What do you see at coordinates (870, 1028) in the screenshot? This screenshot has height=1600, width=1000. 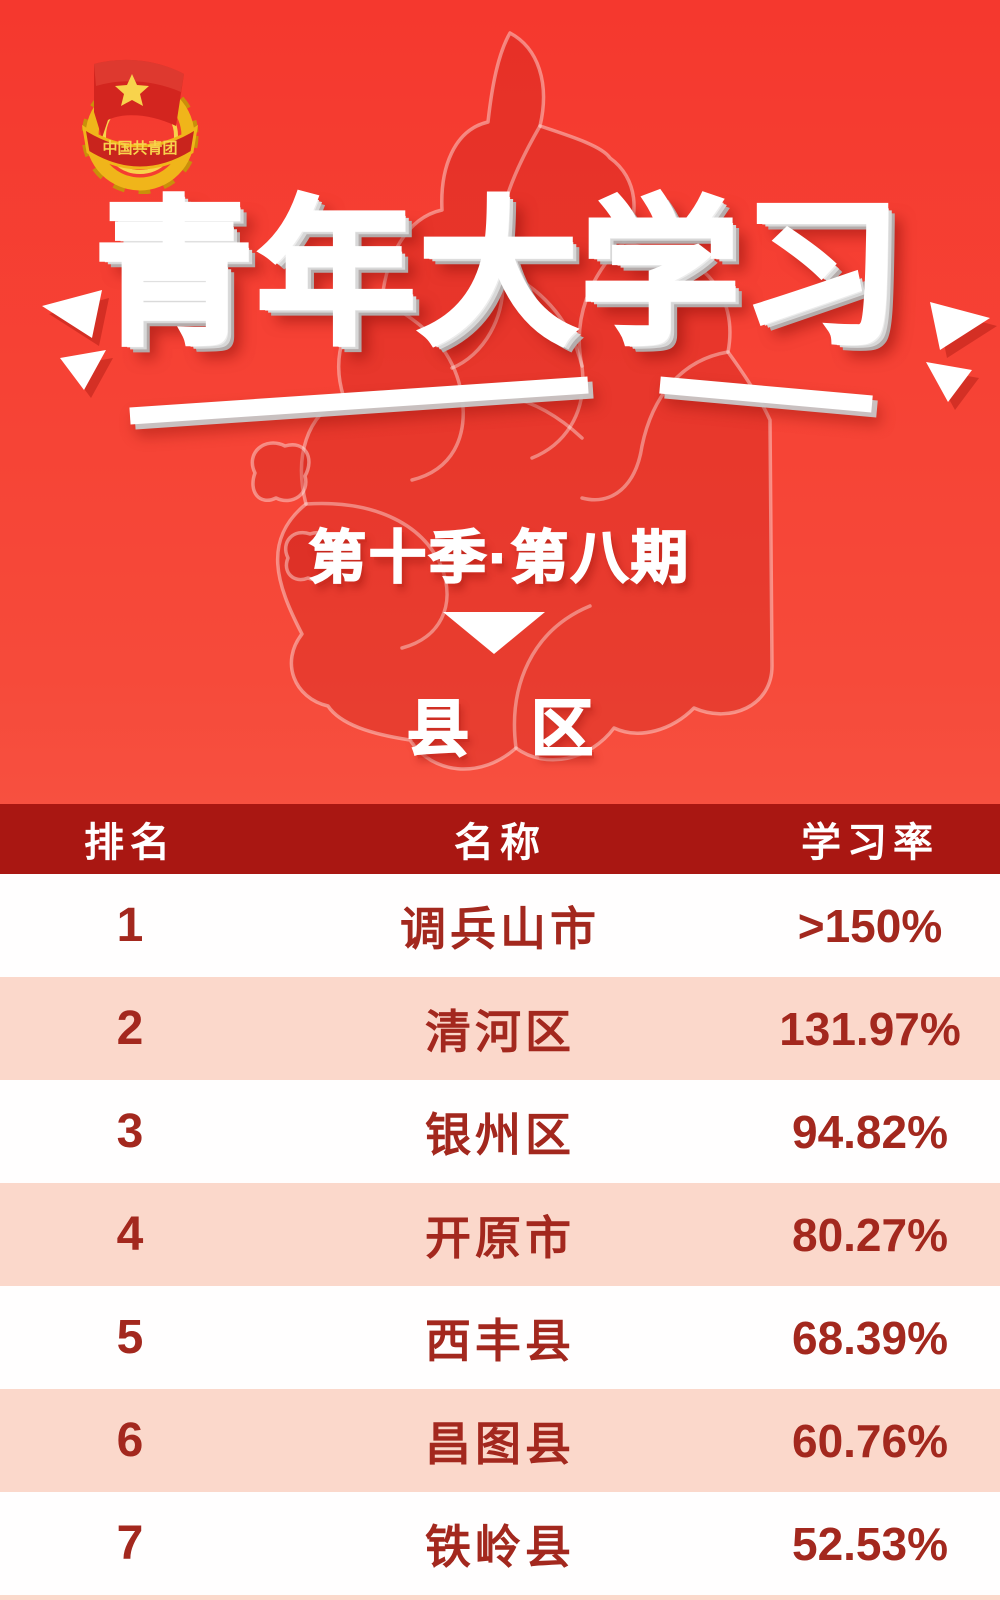 I see `rate-cell: 131.97%` at bounding box center [870, 1028].